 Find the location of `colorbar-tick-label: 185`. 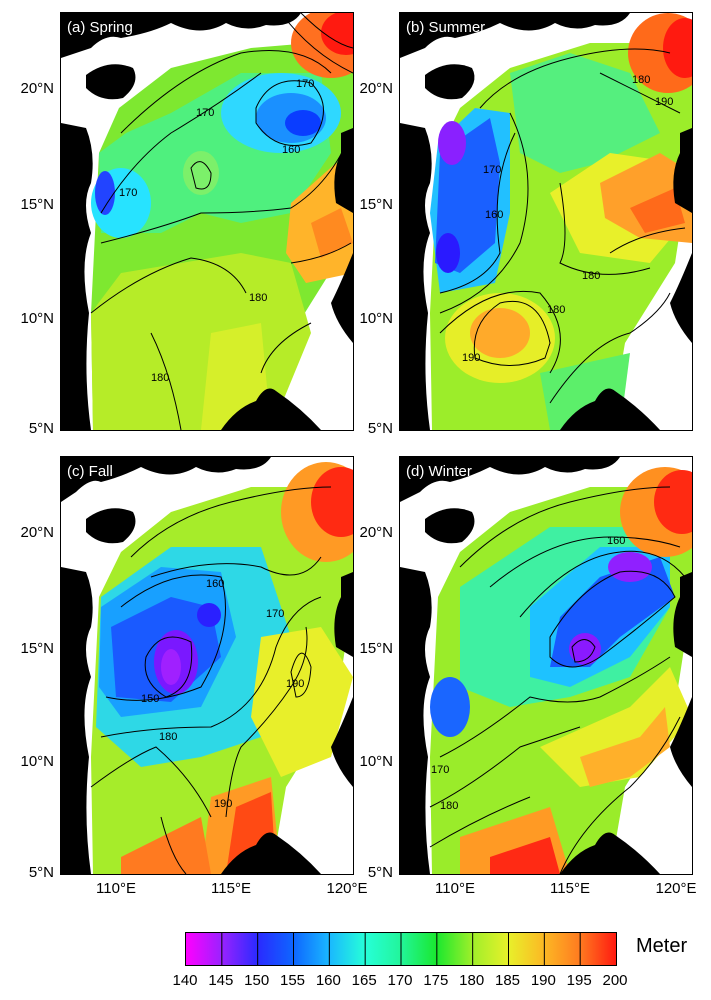

colorbar-tick-label: 185 is located at coordinates (507, 980).